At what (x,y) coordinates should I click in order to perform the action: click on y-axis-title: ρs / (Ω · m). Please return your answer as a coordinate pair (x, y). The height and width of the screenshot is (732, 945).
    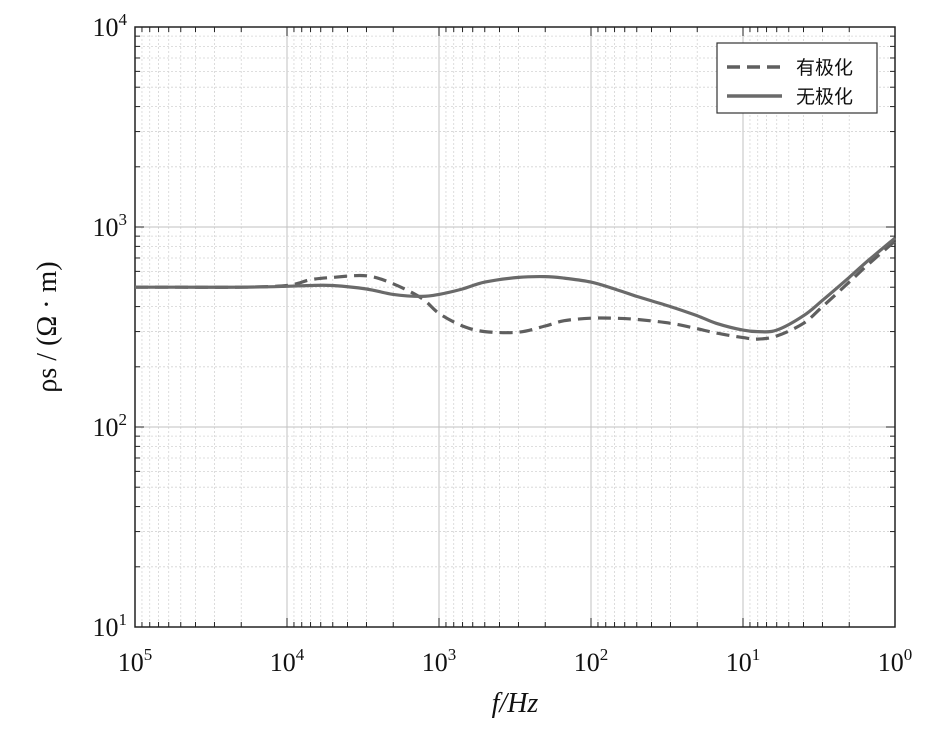
    Looking at the image, I should click on (47, 326).